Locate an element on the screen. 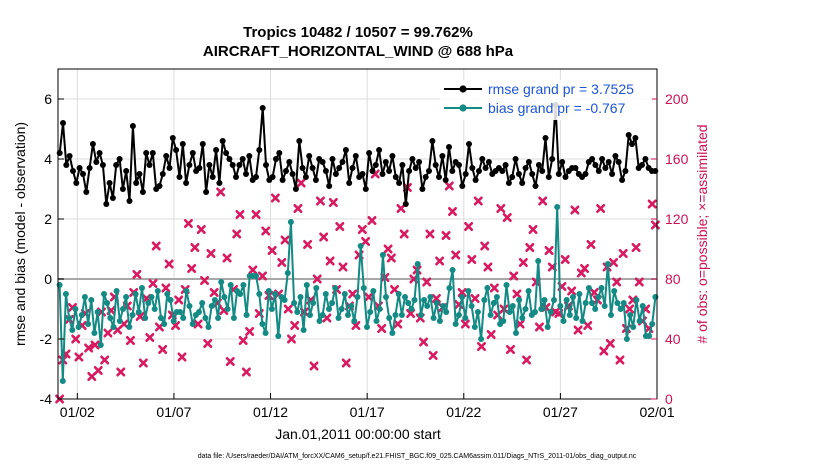  x-axis-label: Jan.01,2011 00:00:00 start is located at coordinates (358, 434).